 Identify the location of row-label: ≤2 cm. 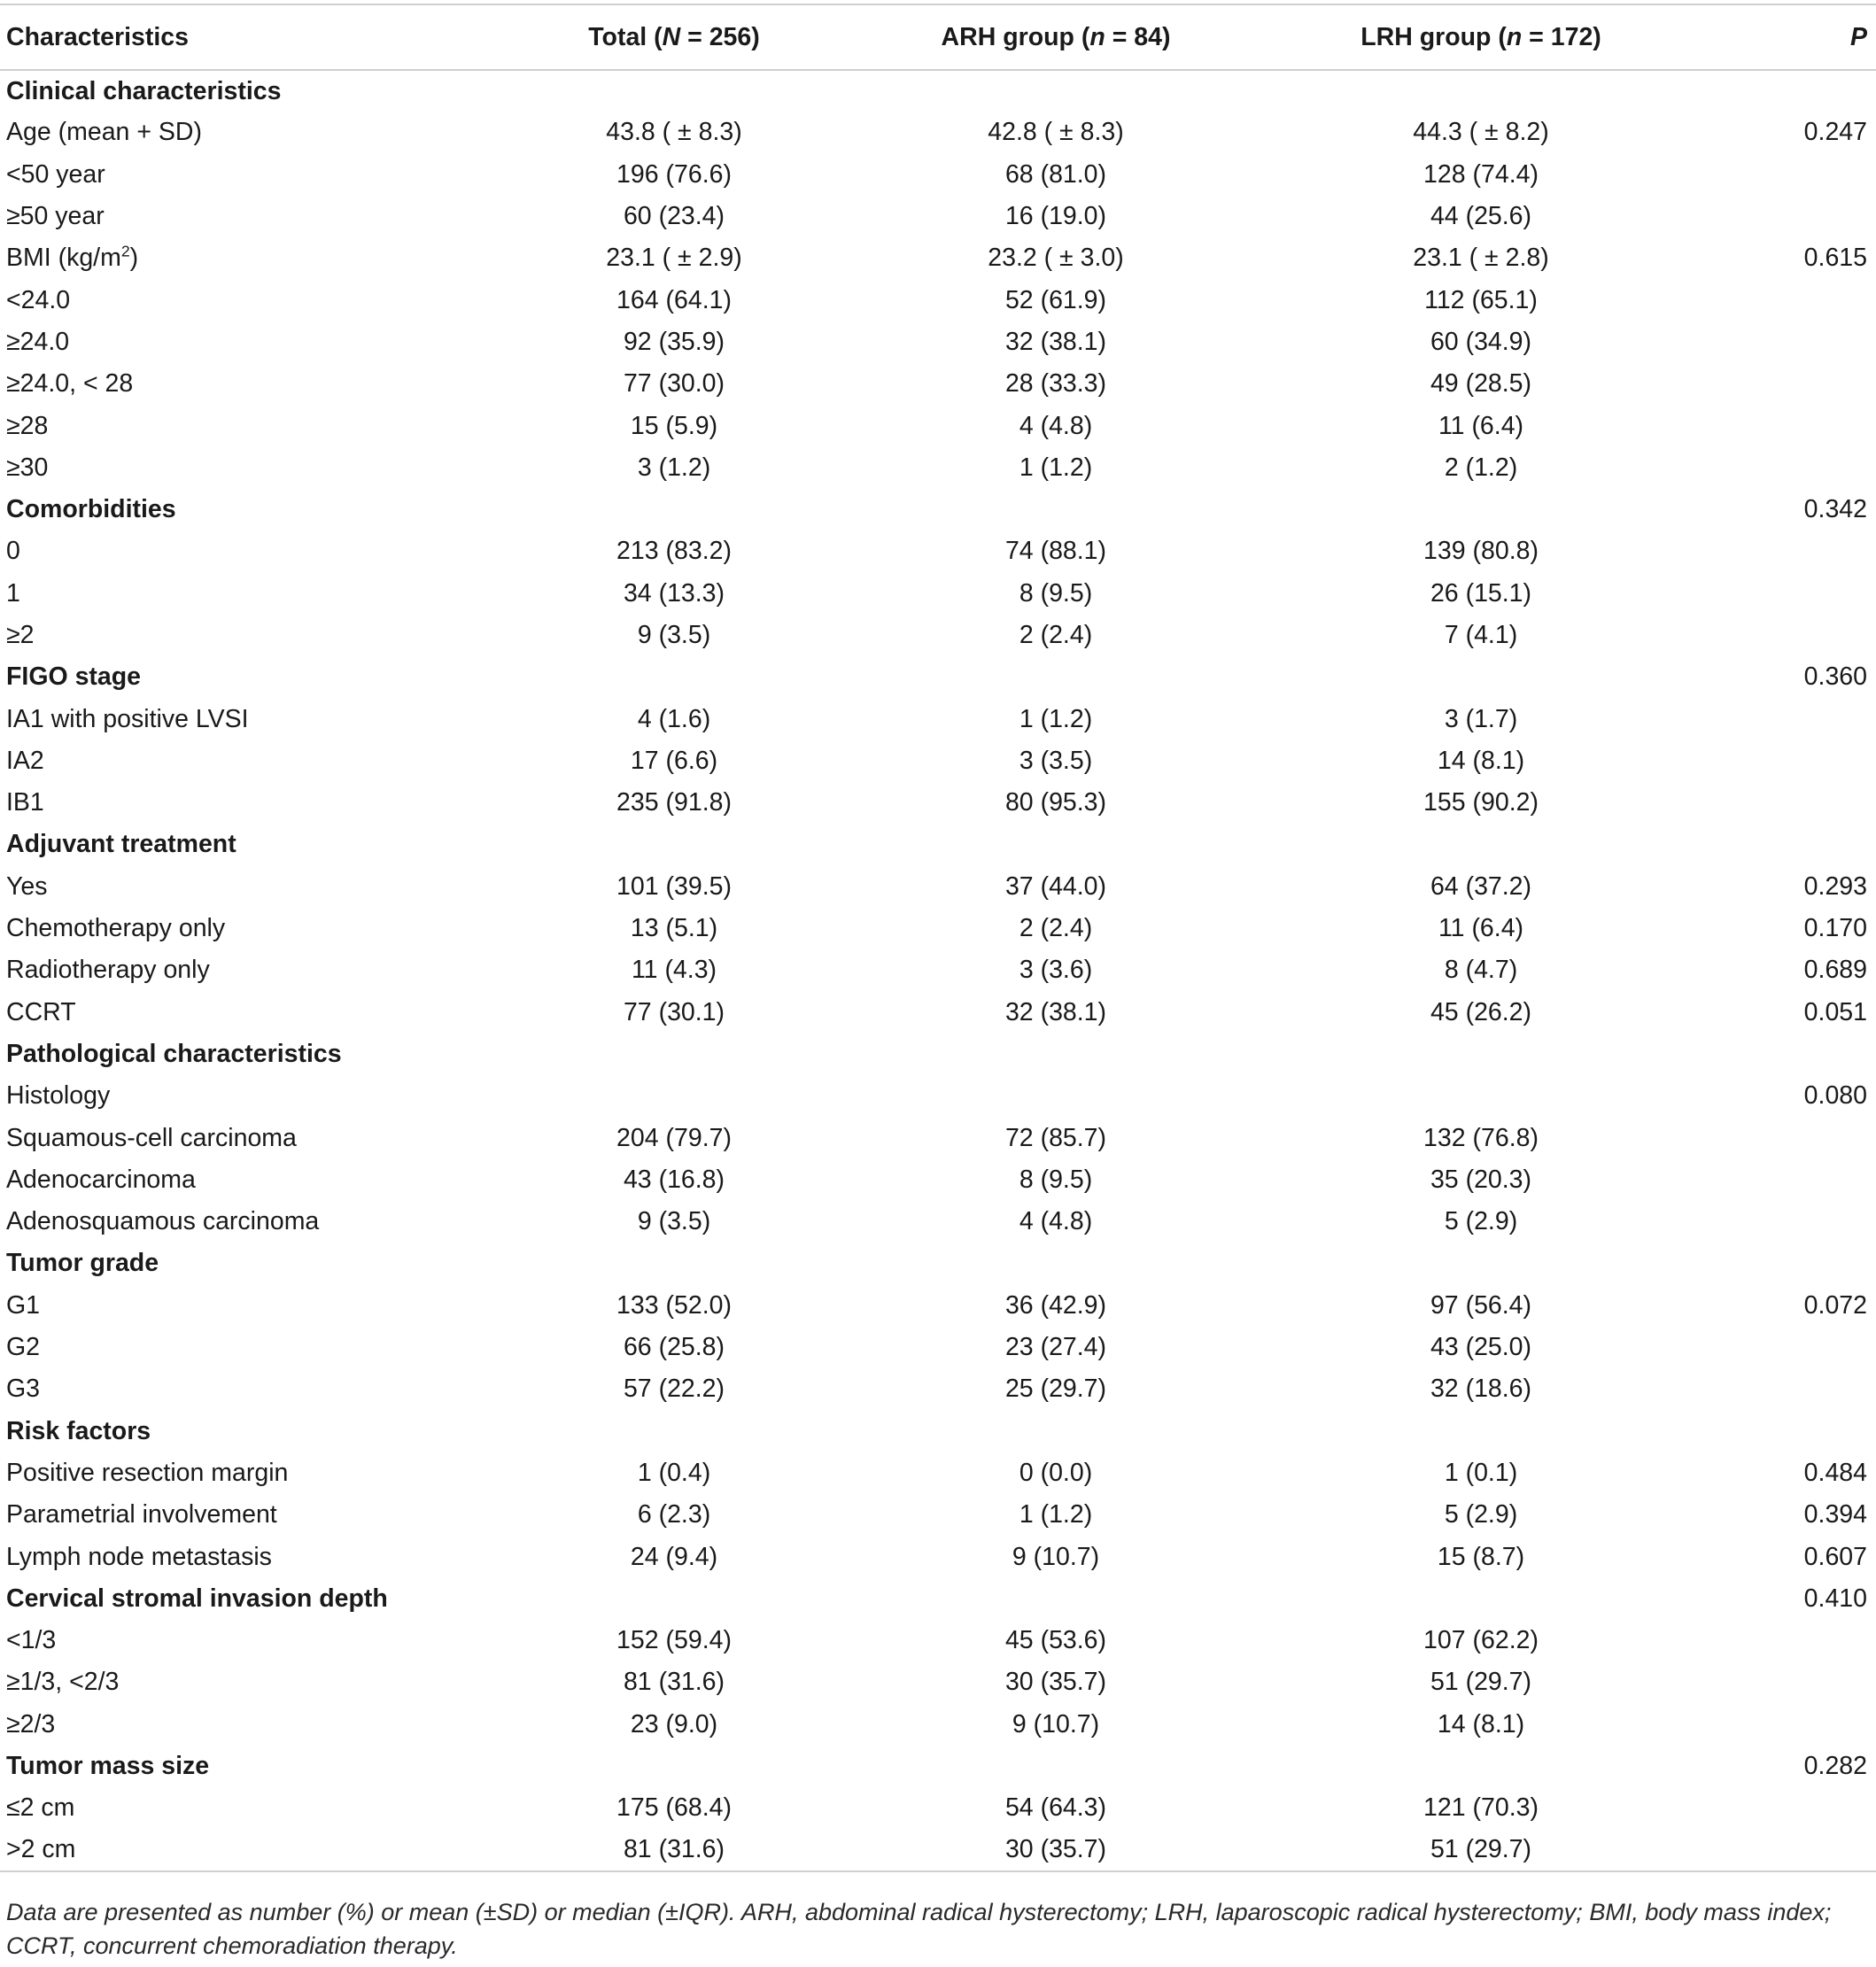
(40, 1808).